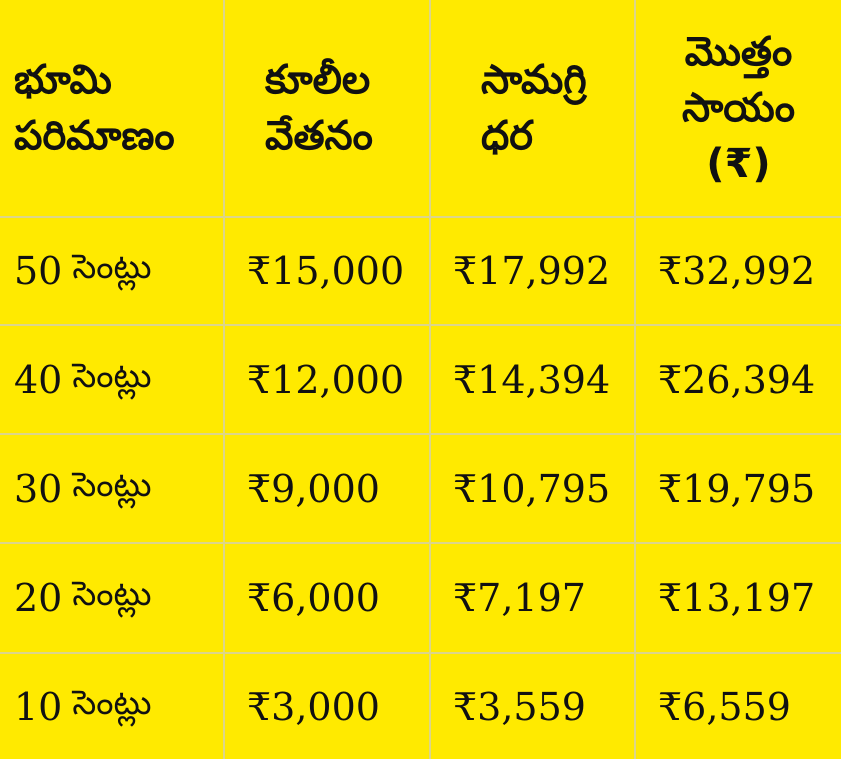  Describe the element at coordinates (112, 267) in the screenshot. I see `row-1-area-unit: సెంట్లు` at that location.